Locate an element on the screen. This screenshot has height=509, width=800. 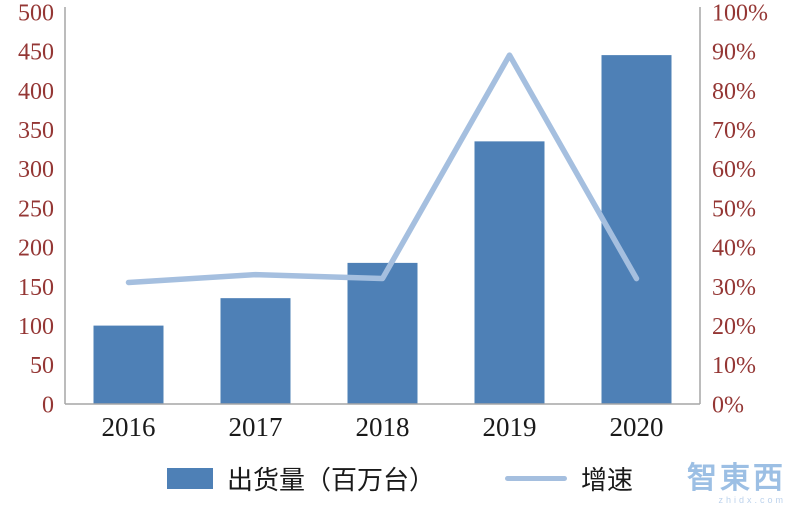
x-axis-tick-2016: 2016 is located at coordinates (129, 427).